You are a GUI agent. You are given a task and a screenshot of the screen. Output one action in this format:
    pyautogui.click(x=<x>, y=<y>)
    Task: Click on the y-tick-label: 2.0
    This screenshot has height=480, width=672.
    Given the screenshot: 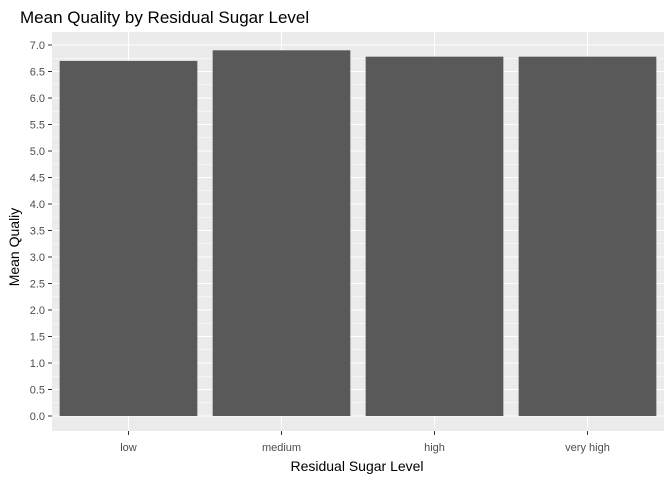 What is the action you would take?
    pyautogui.click(x=37, y=311)
    